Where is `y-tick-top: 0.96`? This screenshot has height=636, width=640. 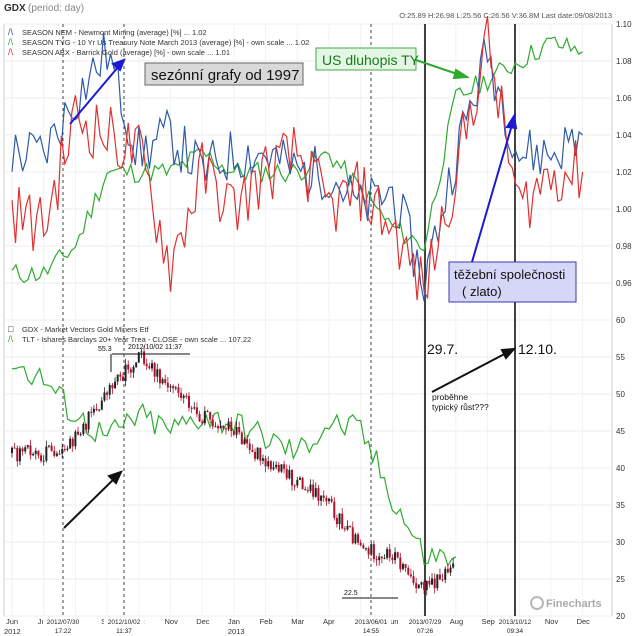 y-tick-top: 0.96 is located at coordinates (624, 283).